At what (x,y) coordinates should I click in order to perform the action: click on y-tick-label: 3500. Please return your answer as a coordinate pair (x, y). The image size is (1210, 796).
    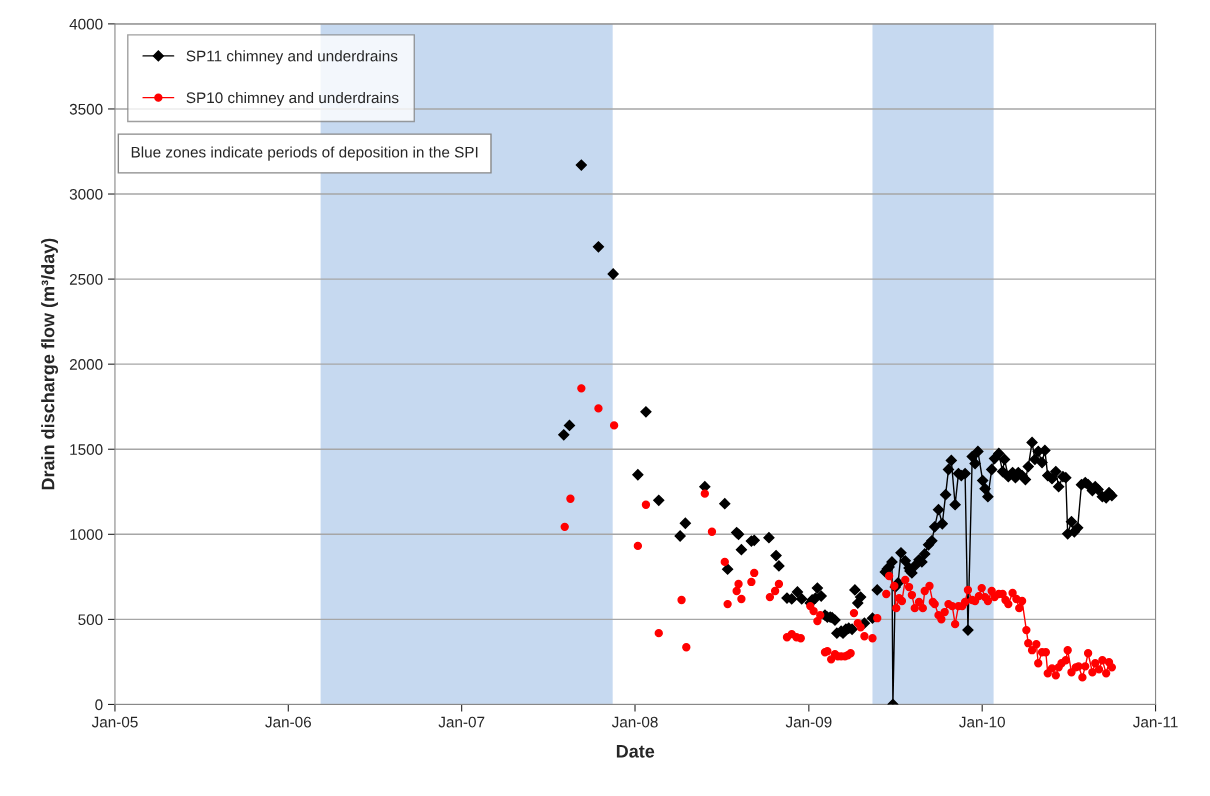
    Looking at the image, I should click on (86, 109).